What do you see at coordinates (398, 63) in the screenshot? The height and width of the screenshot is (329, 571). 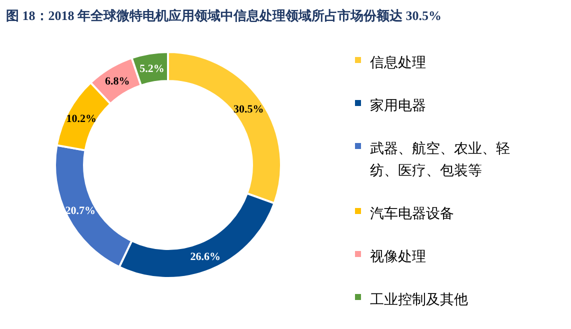 I see `legend-label: 信息处理` at bounding box center [398, 63].